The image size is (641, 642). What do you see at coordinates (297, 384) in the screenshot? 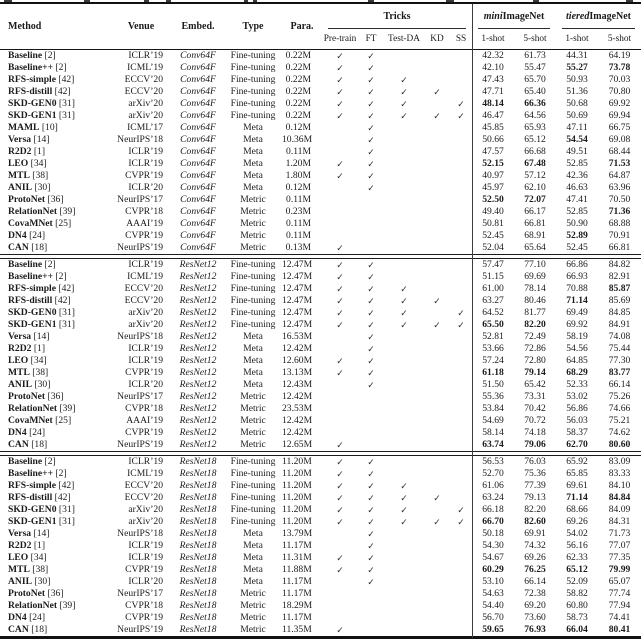
I see `parameters-cell: 12.43M` at bounding box center [297, 384].